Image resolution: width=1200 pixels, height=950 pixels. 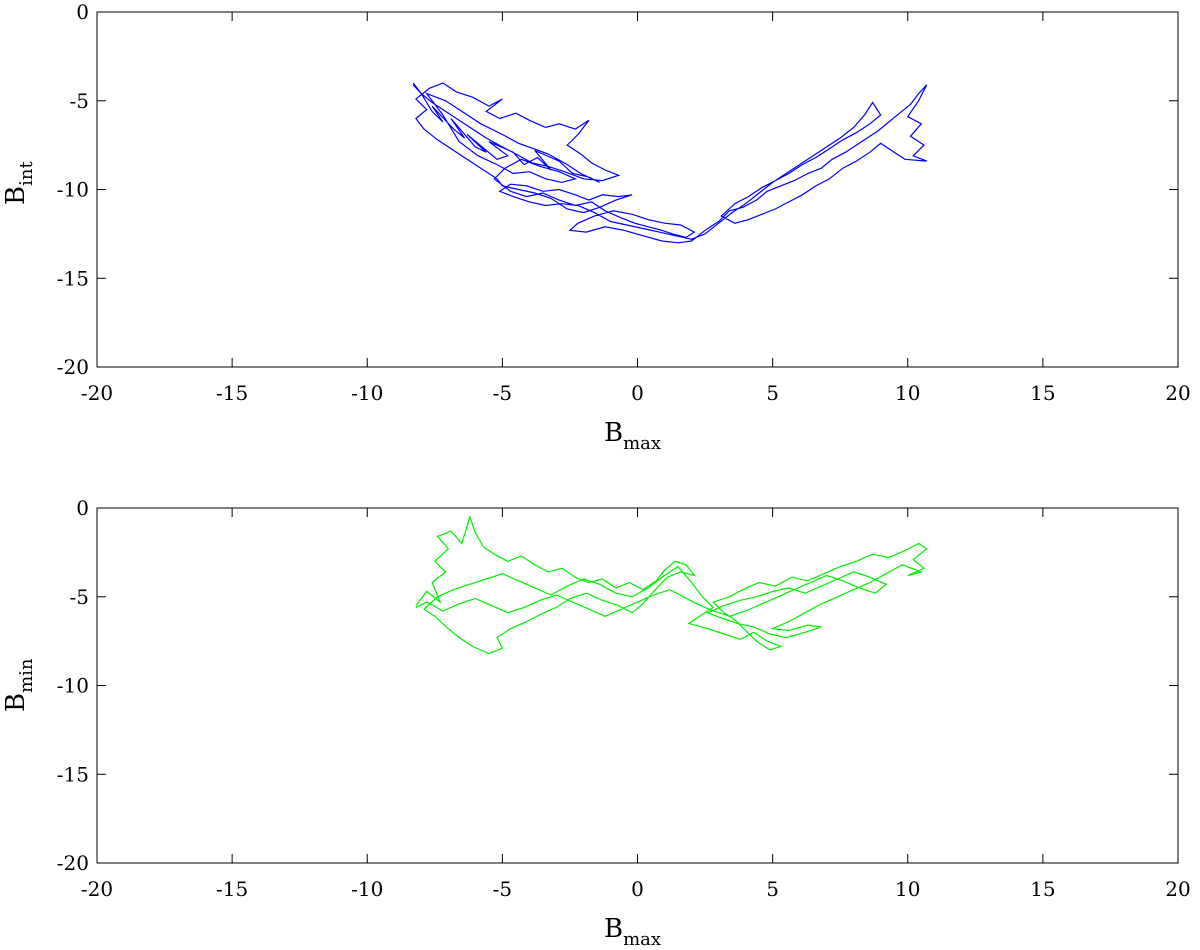 What do you see at coordinates (632, 436) in the screenshot?
I see `x-axis-label-top: Bmax` at bounding box center [632, 436].